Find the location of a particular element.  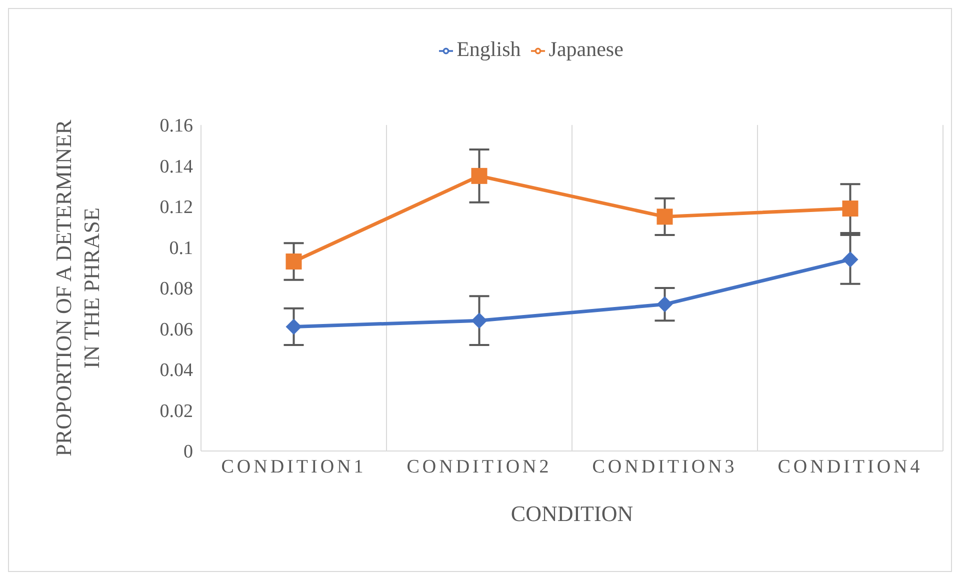

y-axis-title: PROPORTION OF A DETERMINER IN THE PHRASE is located at coordinates (77, 287).